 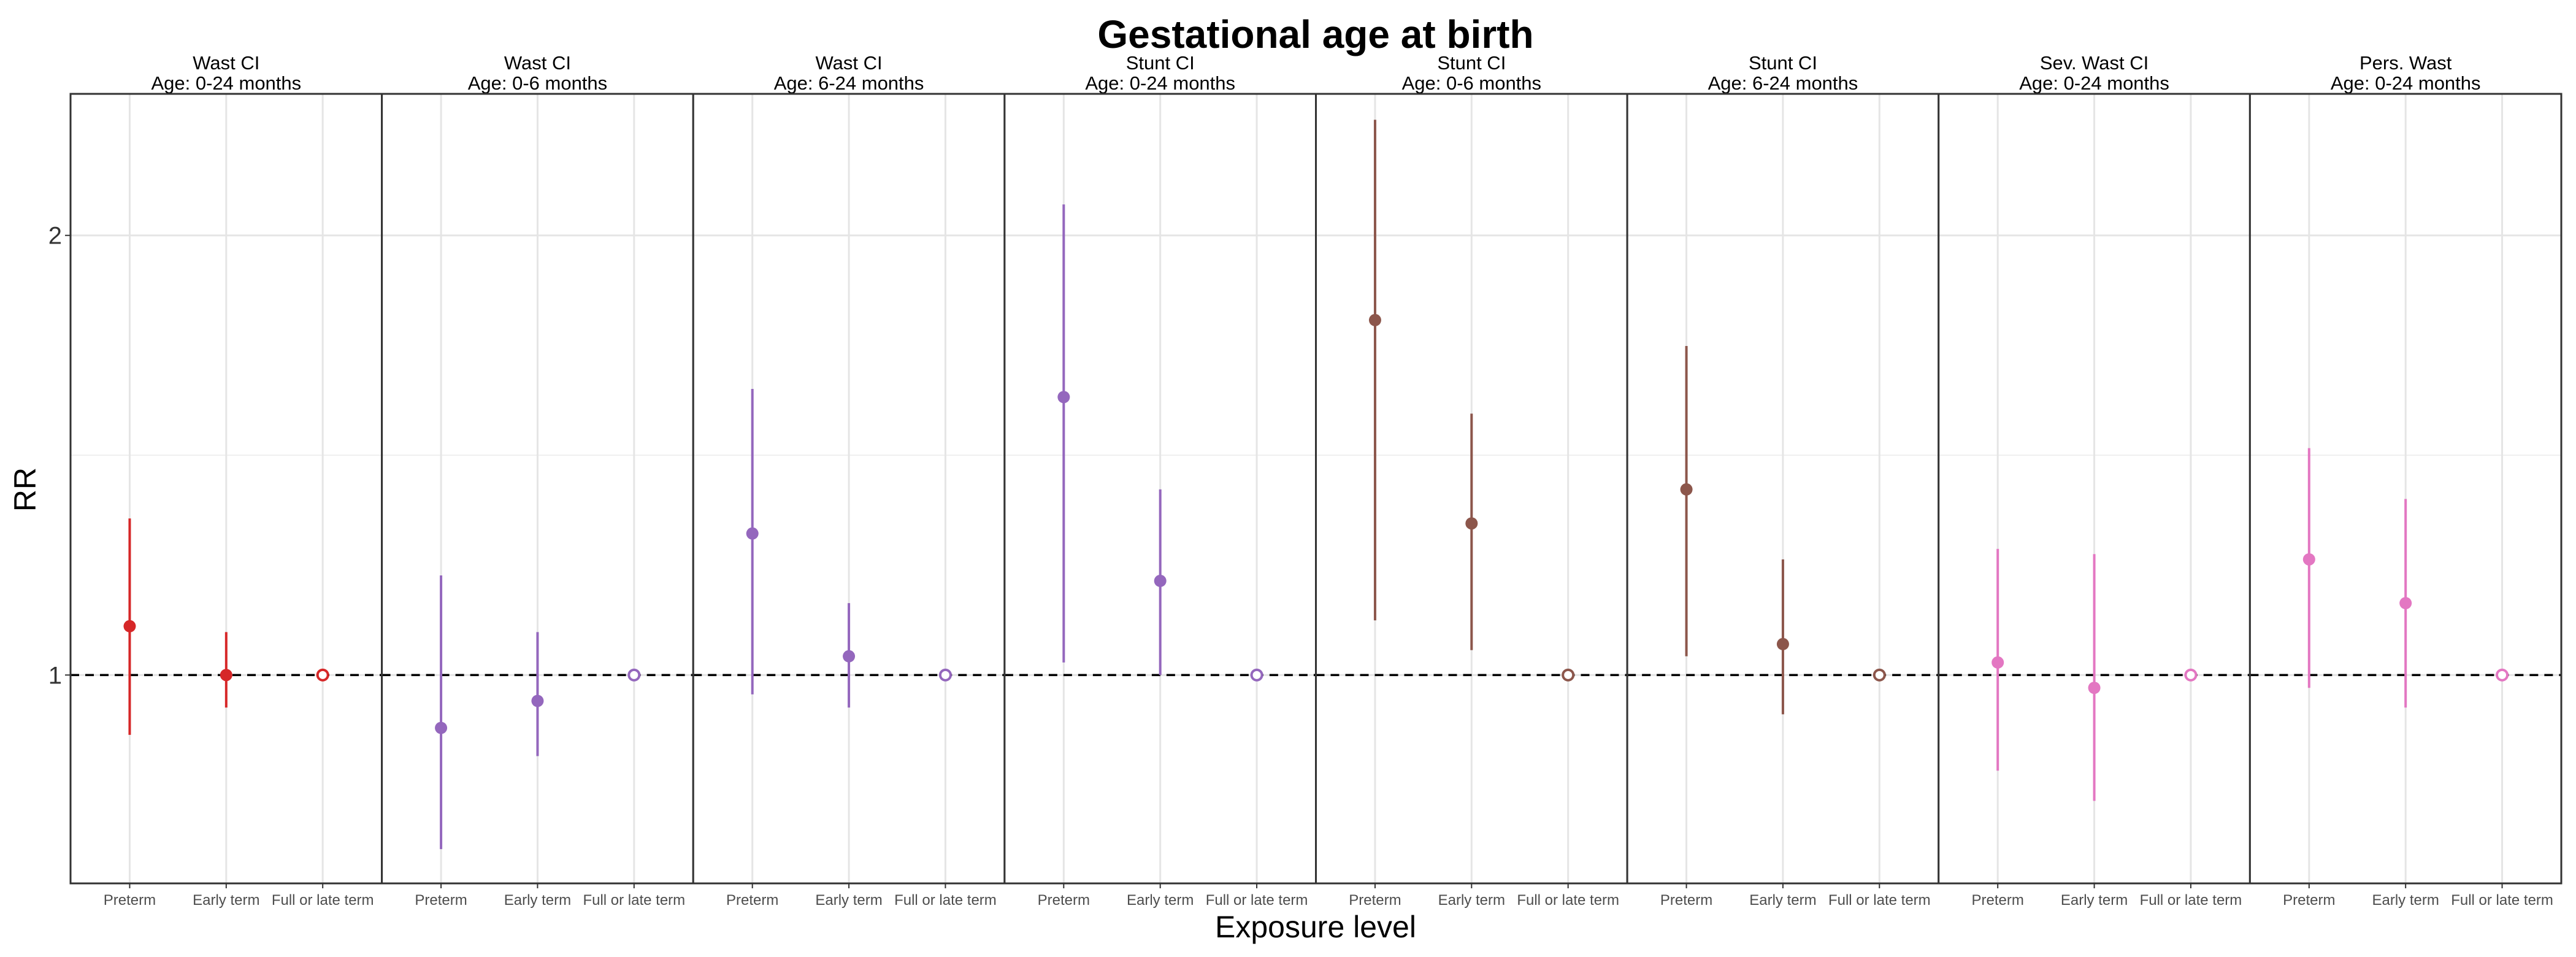 I want to click on panel-outcome-label: Sev. Wast CI, so click(x=2094, y=63).